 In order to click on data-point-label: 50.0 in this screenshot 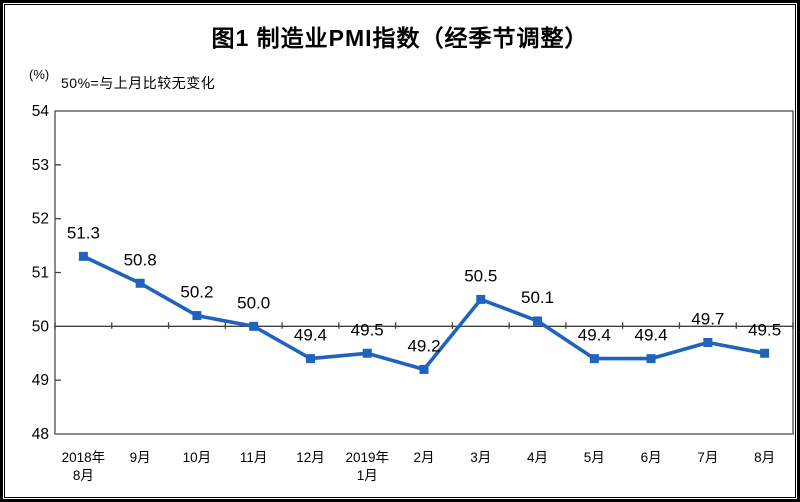, I will do `click(253, 302)`.